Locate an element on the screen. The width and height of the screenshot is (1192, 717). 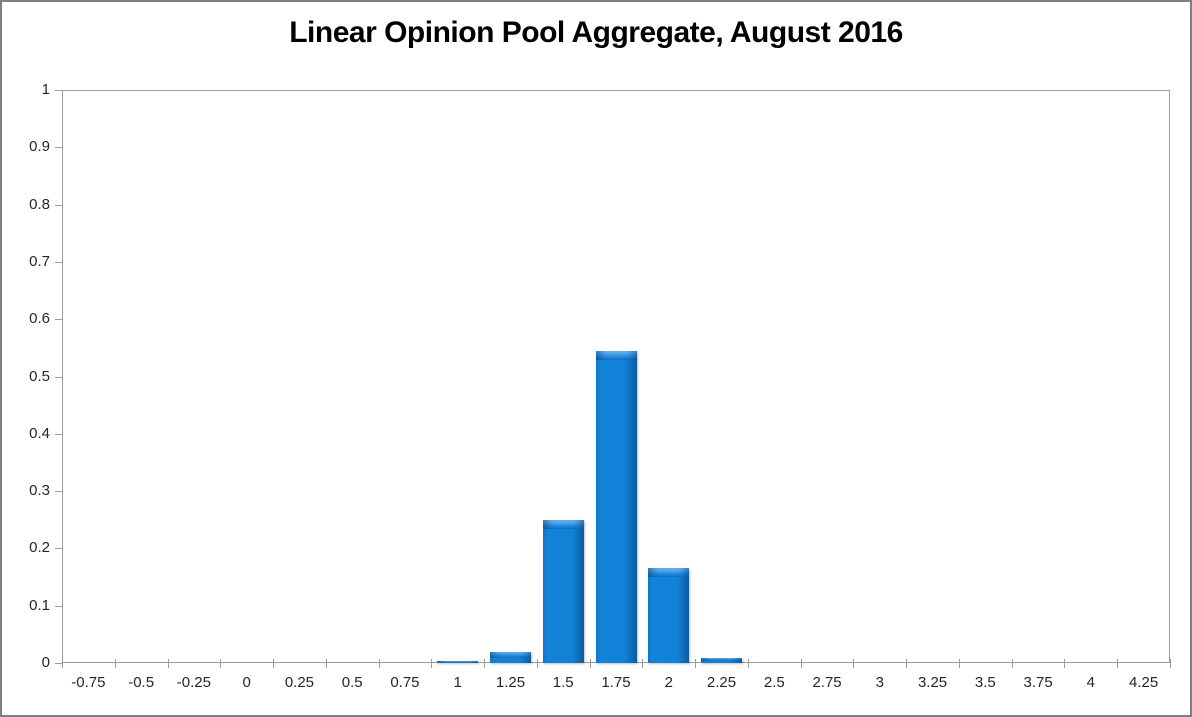
bar-1.75 is located at coordinates (616, 507).